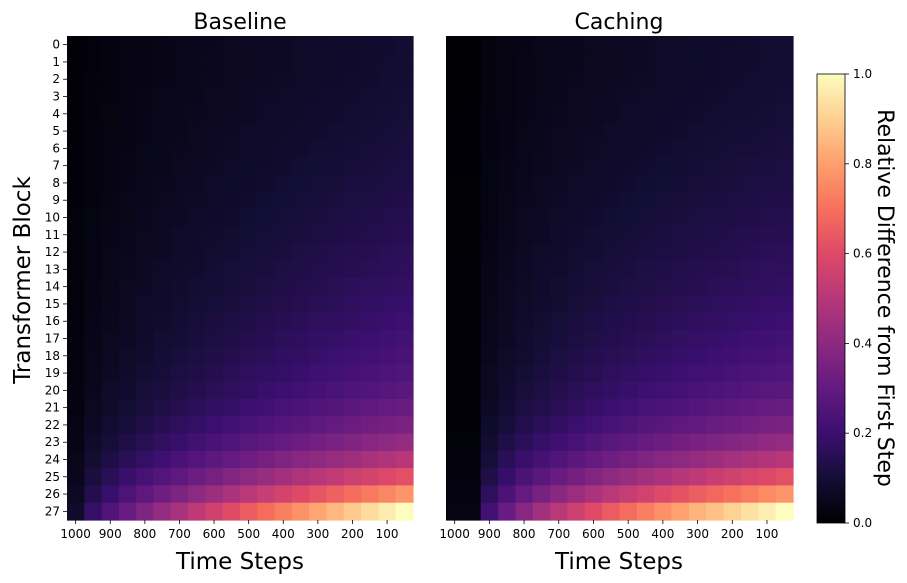 This screenshot has height=583, width=907. Describe the element at coordinates (862, 164) in the screenshot. I see `colorbar-tick-label: 0.8` at that location.